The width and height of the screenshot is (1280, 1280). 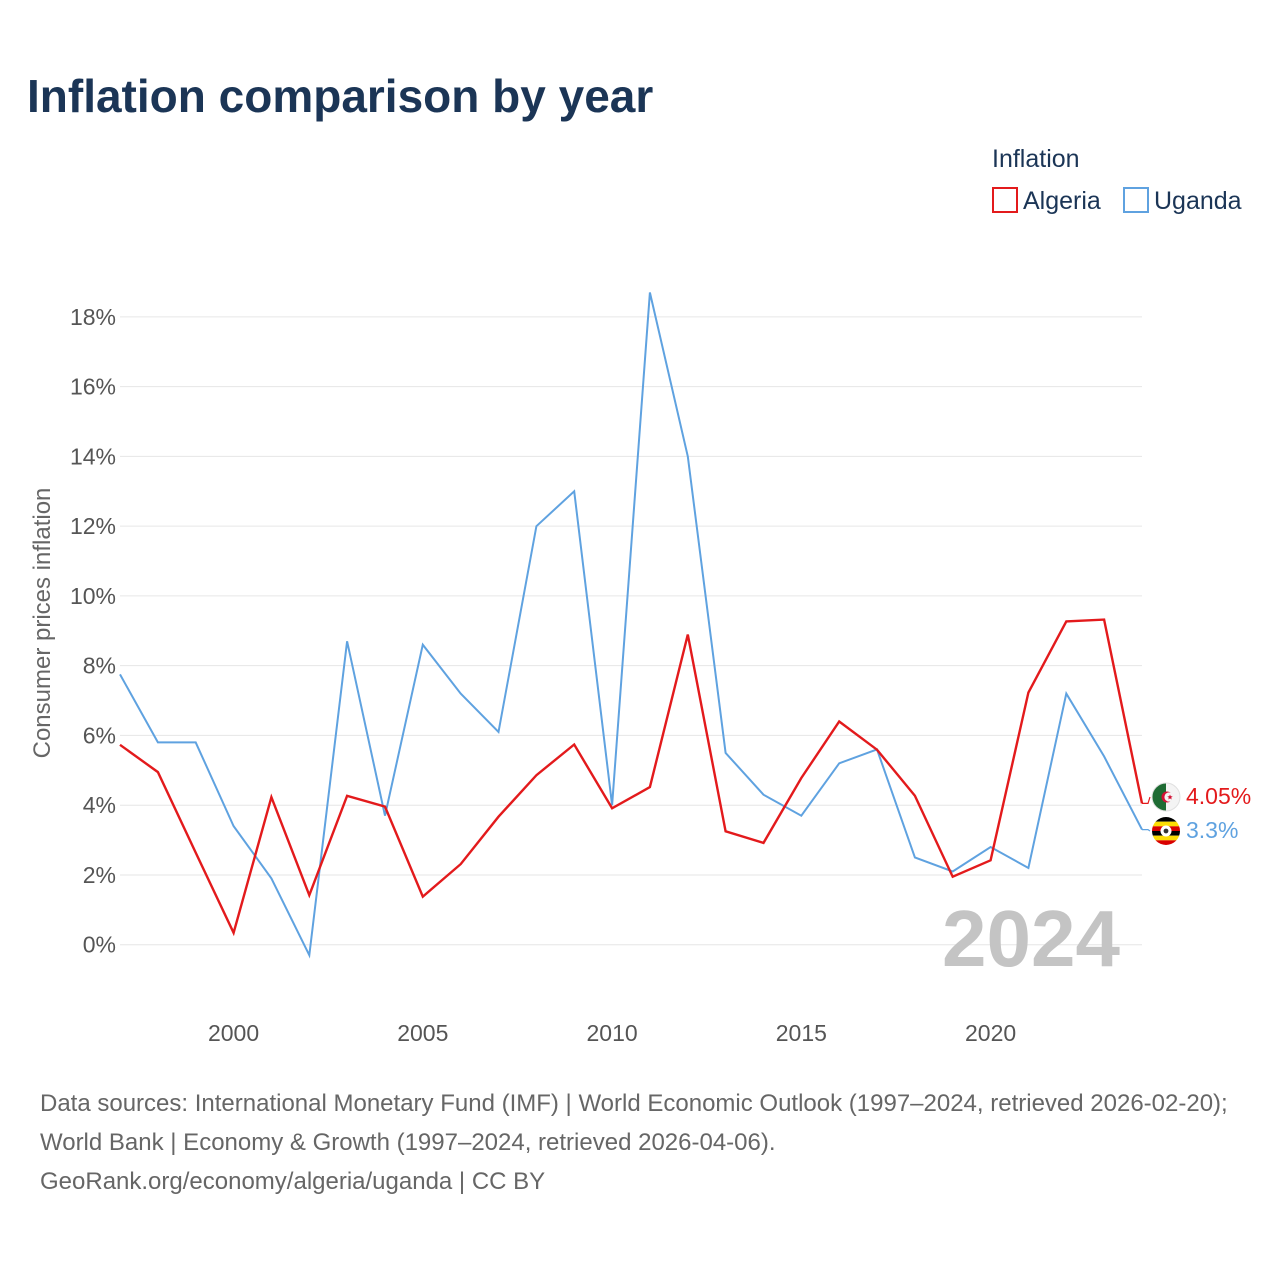 What do you see at coordinates (801, 1033) in the screenshot?
I see `x-tick-label: 2015` at bounding box center [801, 1033].